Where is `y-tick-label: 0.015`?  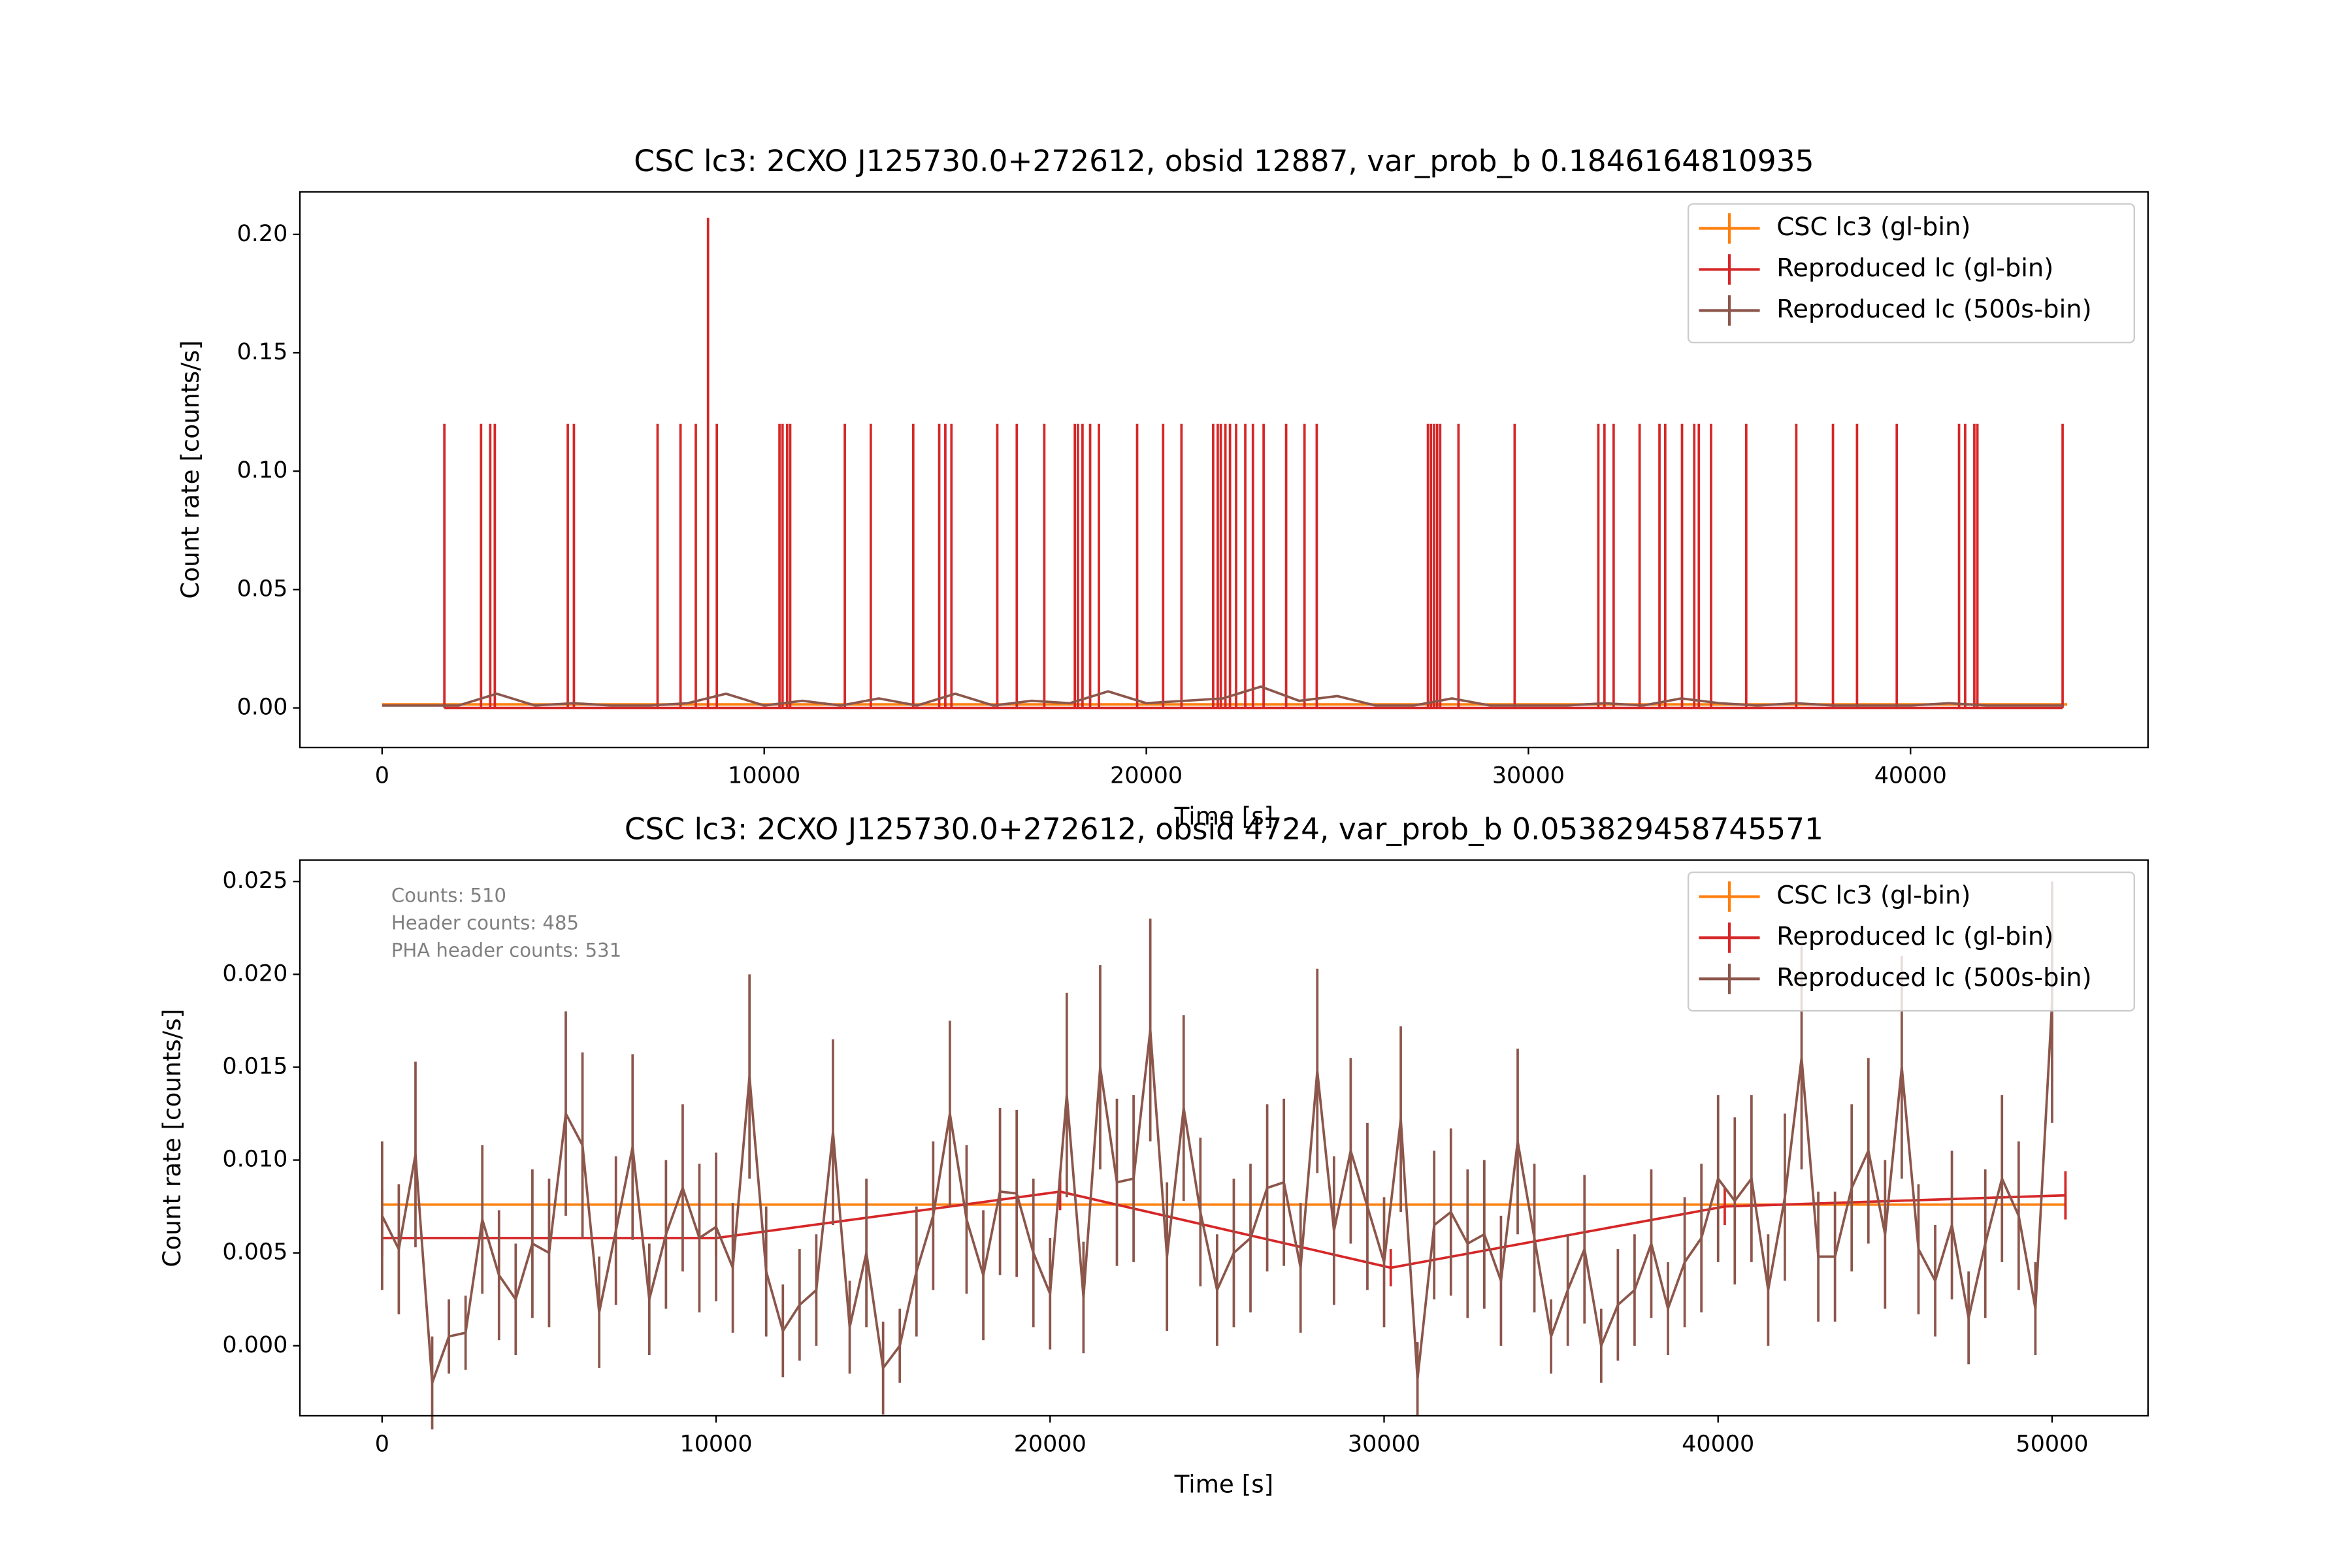
y-tick-label: 0.015 is located at coordinates (254, 1066).